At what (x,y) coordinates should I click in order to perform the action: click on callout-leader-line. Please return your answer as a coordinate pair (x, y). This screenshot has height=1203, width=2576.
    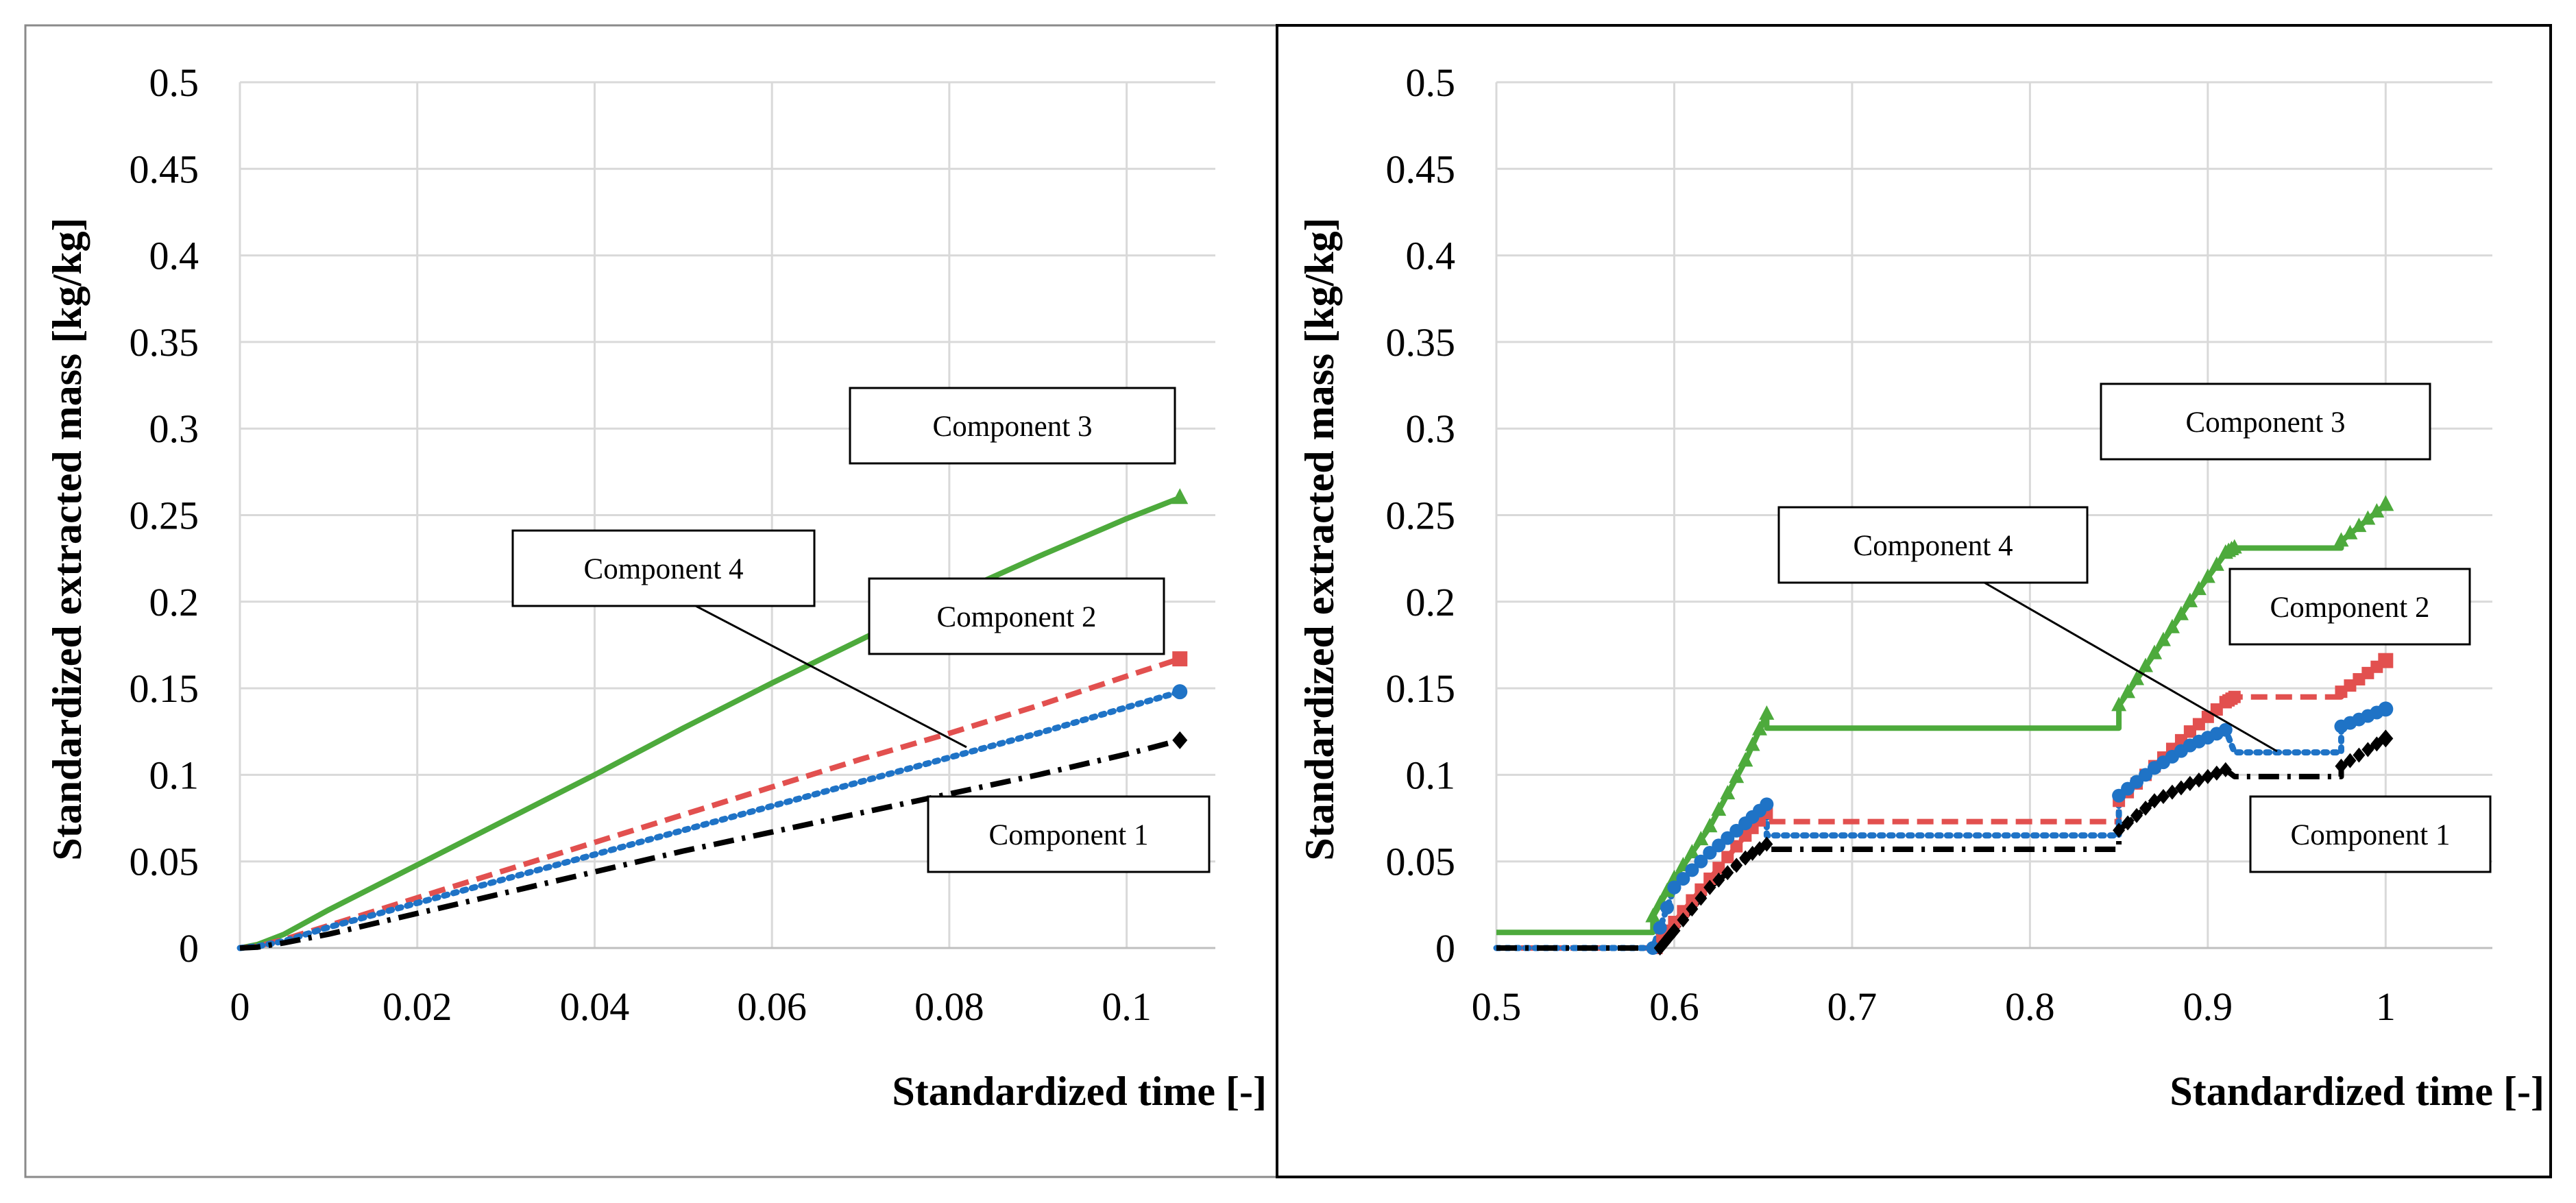
    Looking at the image, I should click on (2131, 667).